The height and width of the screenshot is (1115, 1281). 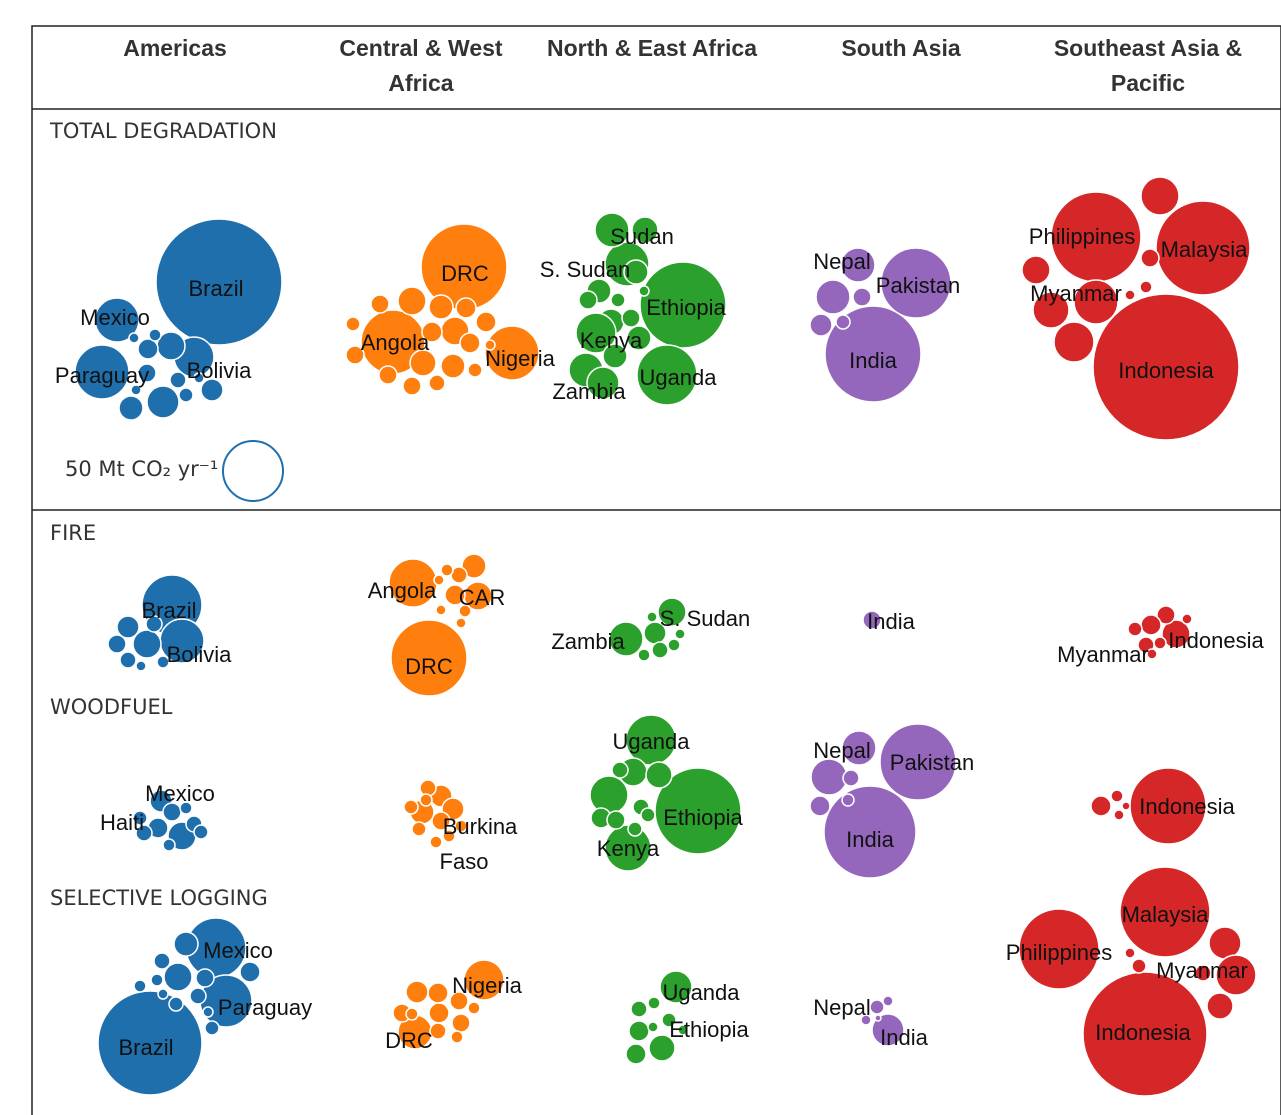 What do you see at coordinates (159, 898) in the screenshot?
I see `section-title-selective-logging: SELECTIVE LOGGING` at bounding box center [159, 898].